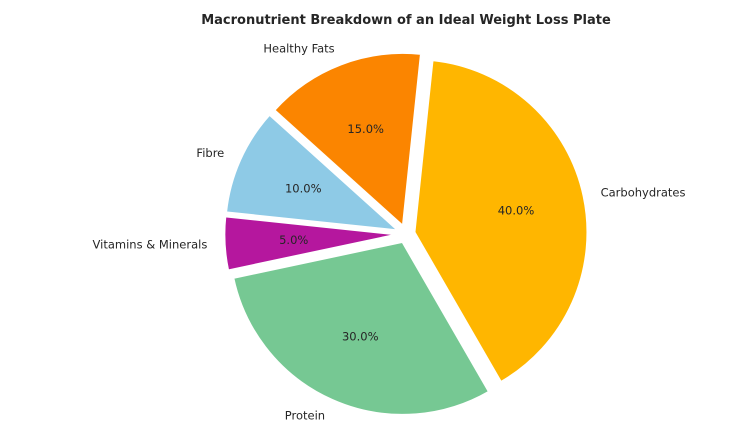 This screenshot has height=423, width=753. What do you see at coordinates (305, 416) in the screenshot?
I see `category-label-protein: Protein` at bounding box center [305, 416].